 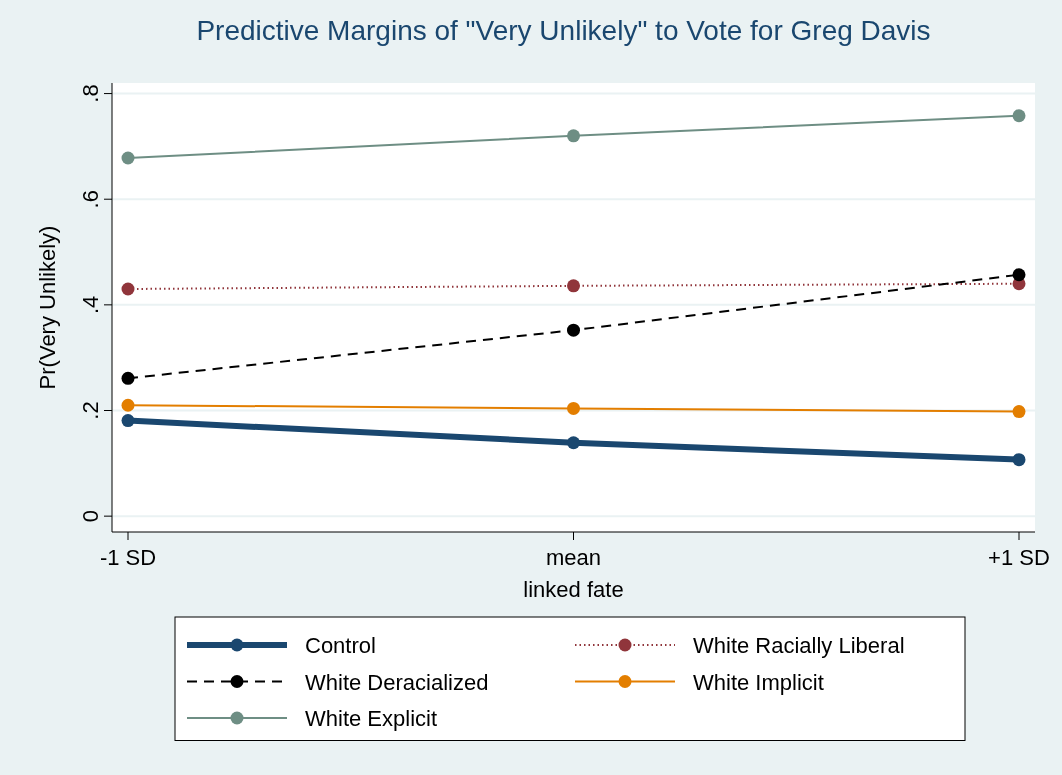 I want to click on x-tick-label: +1 SD, so click(x=1019, y=557).